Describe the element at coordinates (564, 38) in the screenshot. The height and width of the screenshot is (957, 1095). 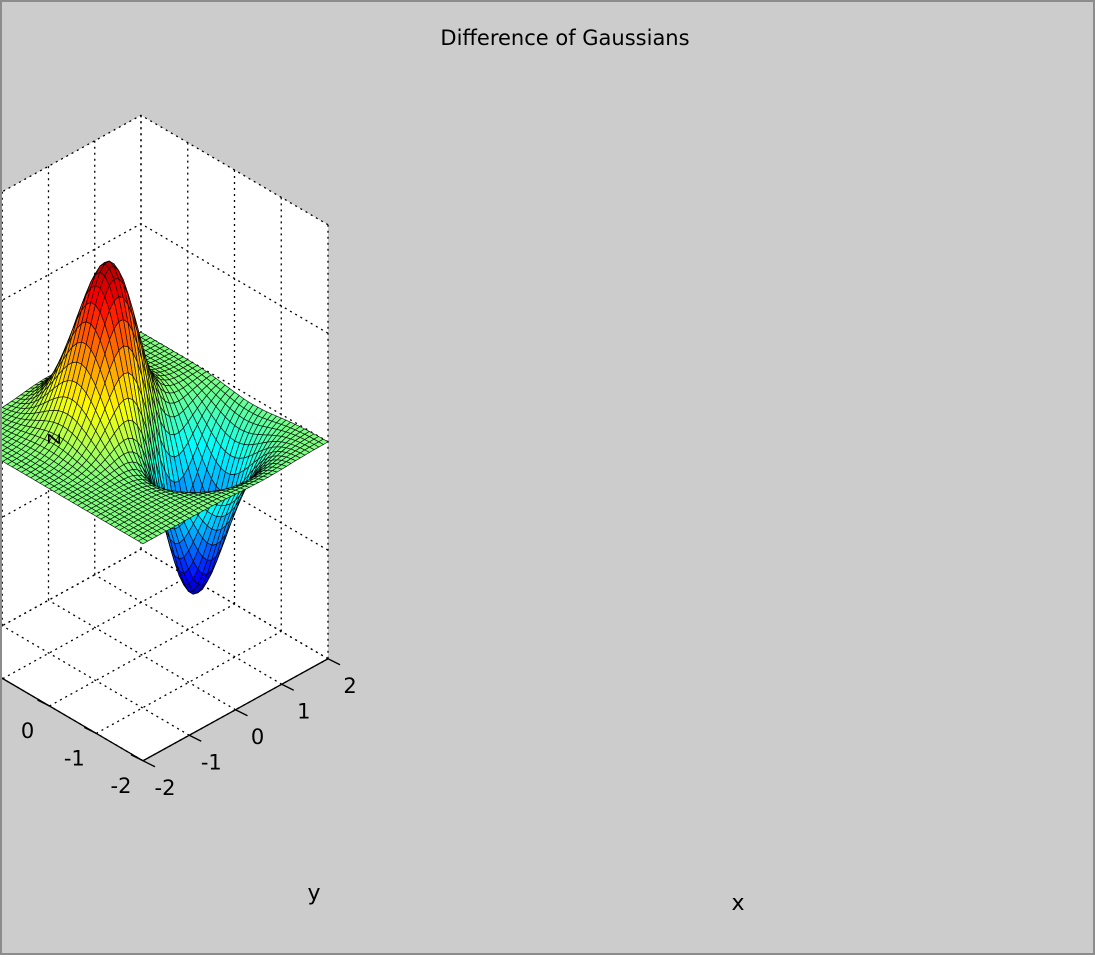
I see `chart-title: Difference of Gaussians` at that location.